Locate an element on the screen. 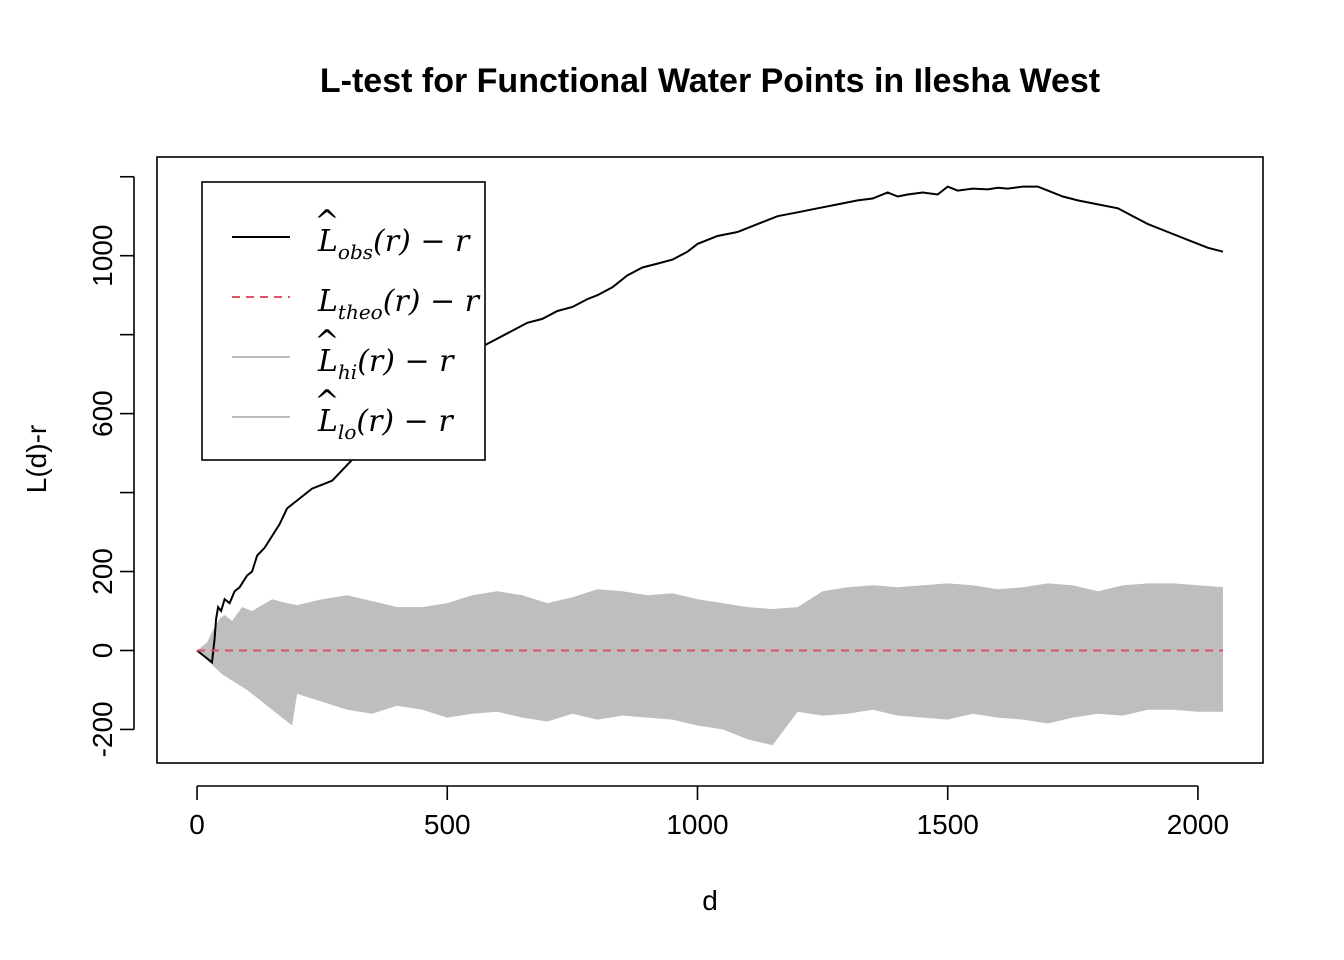 This screenshot has height=960, width=1344. legend-label-hi: Lhi(r) − r is located at coordinates (386, 364).